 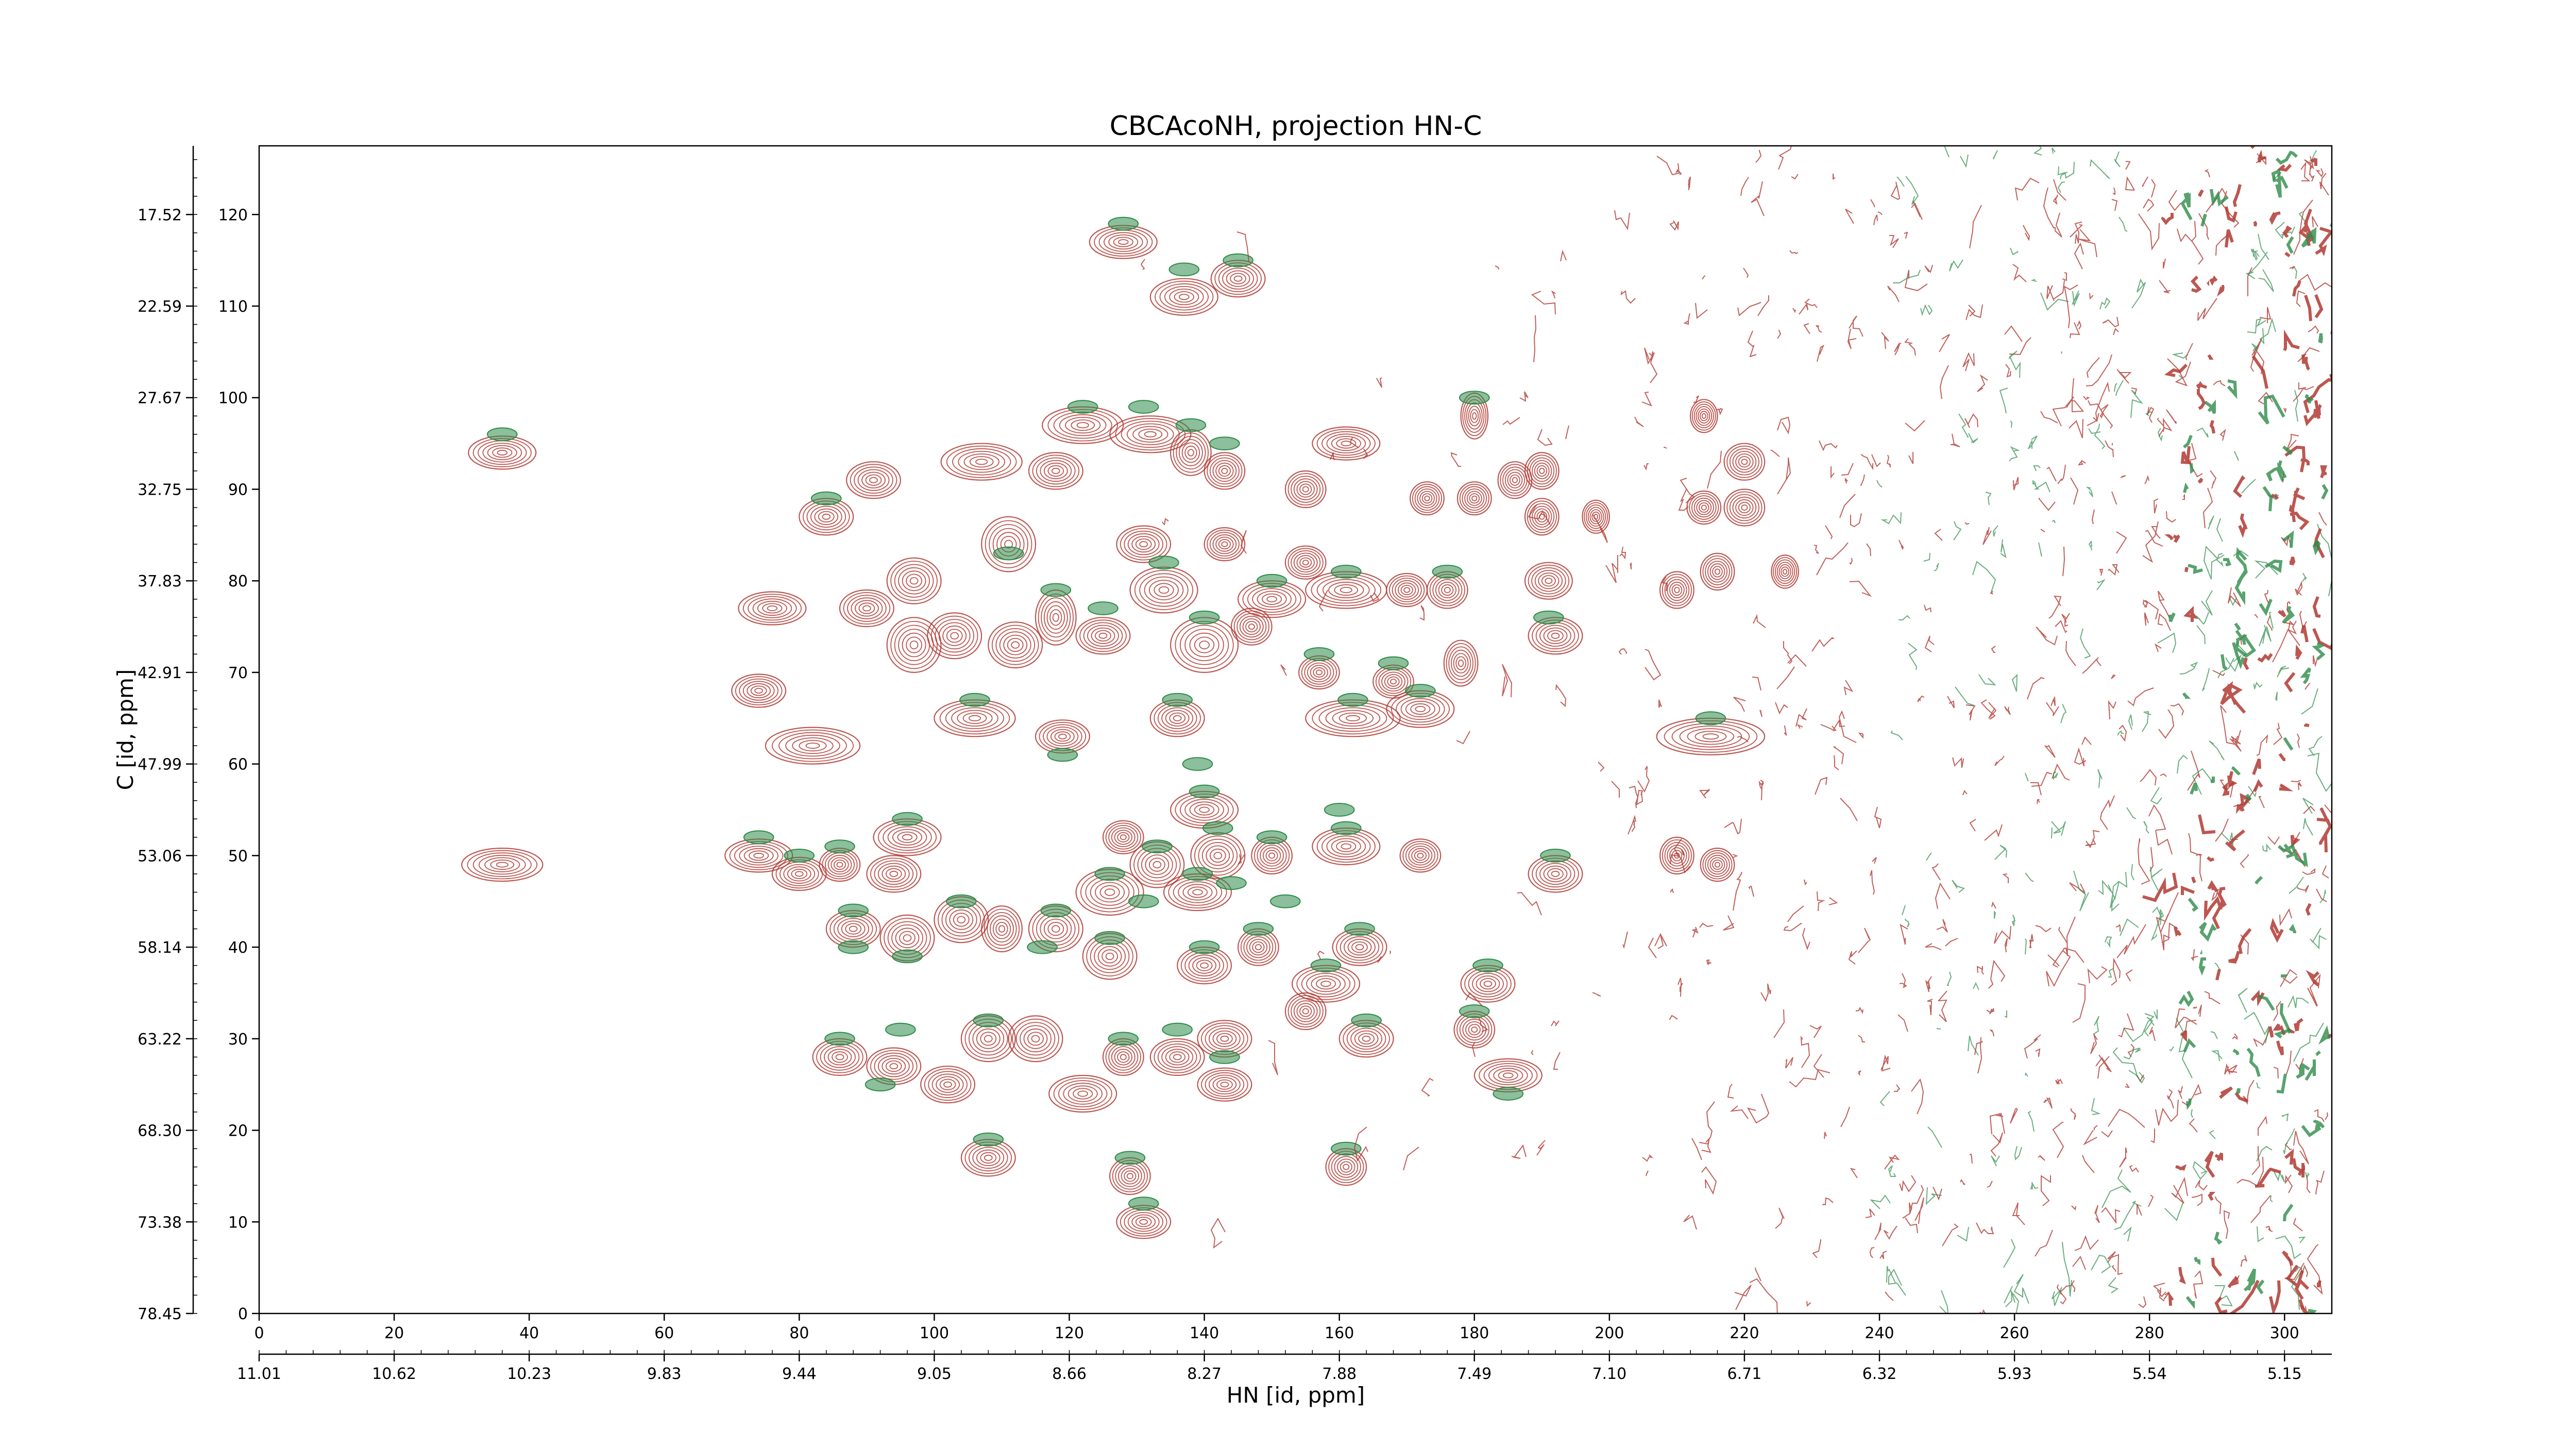 I want to click on x-index-tick-label: 180, so click(x=1474, y=1333).